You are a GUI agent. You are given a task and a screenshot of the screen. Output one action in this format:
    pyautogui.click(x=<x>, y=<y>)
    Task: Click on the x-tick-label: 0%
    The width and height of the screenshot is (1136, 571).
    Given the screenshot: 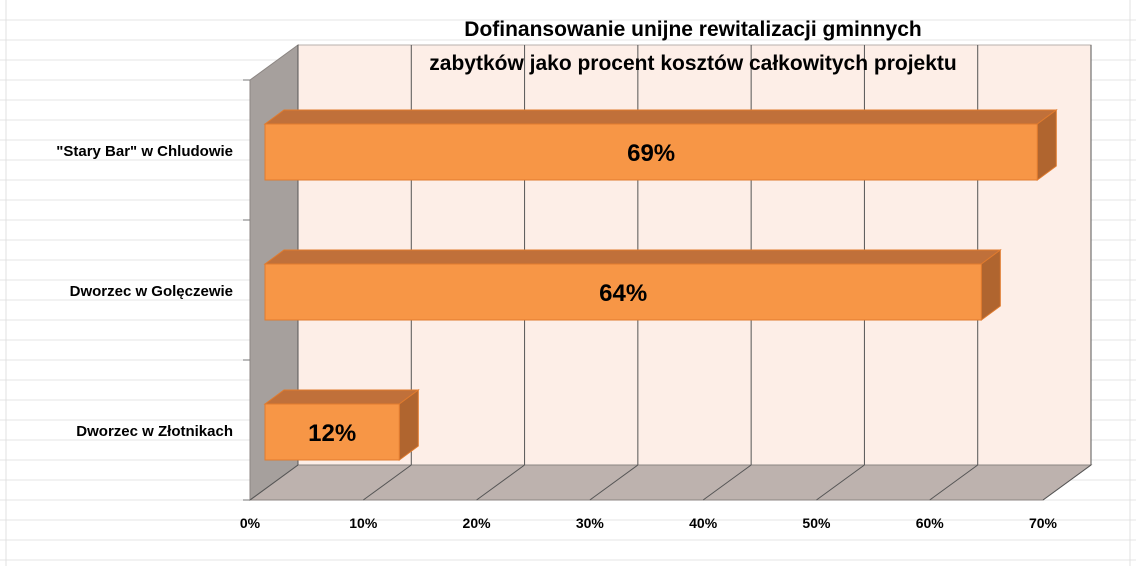 What is the action you would take?
    pyautogui.click(x=250, y=523)
    